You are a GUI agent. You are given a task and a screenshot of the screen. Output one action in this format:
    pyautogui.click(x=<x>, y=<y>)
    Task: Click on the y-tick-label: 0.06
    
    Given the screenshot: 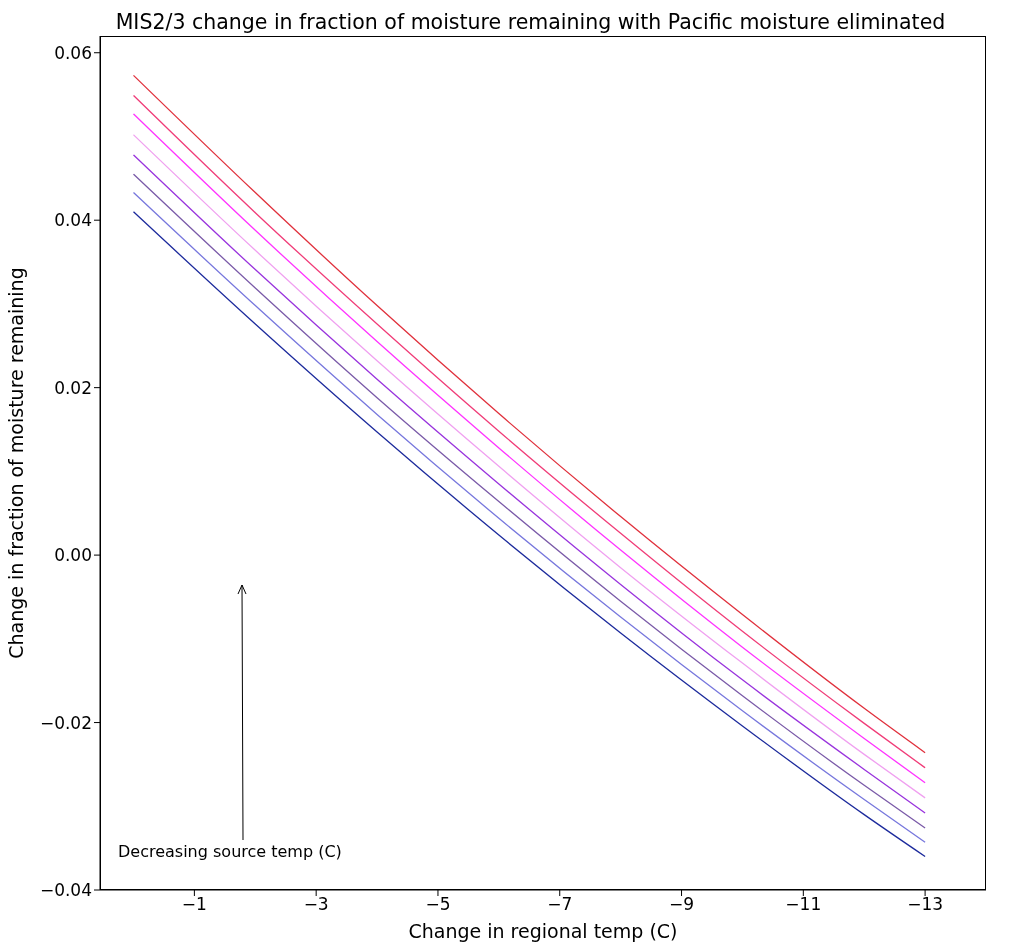 What is the action you would take?
    pyautogui.click(x=73, y=52)
    